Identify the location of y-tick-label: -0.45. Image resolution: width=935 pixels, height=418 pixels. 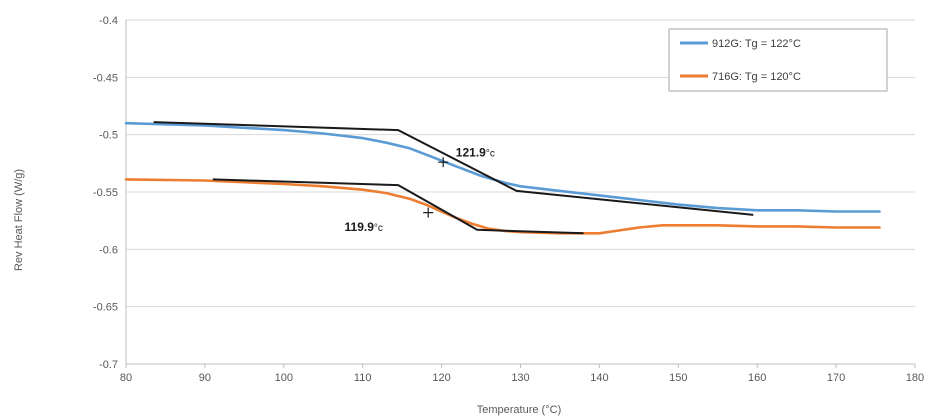
(105, 78).